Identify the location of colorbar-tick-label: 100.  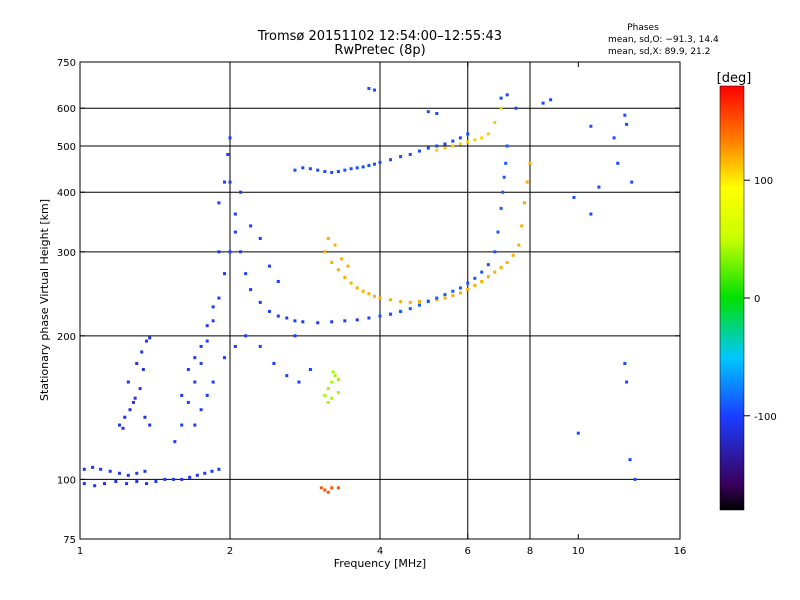
(763, 181).